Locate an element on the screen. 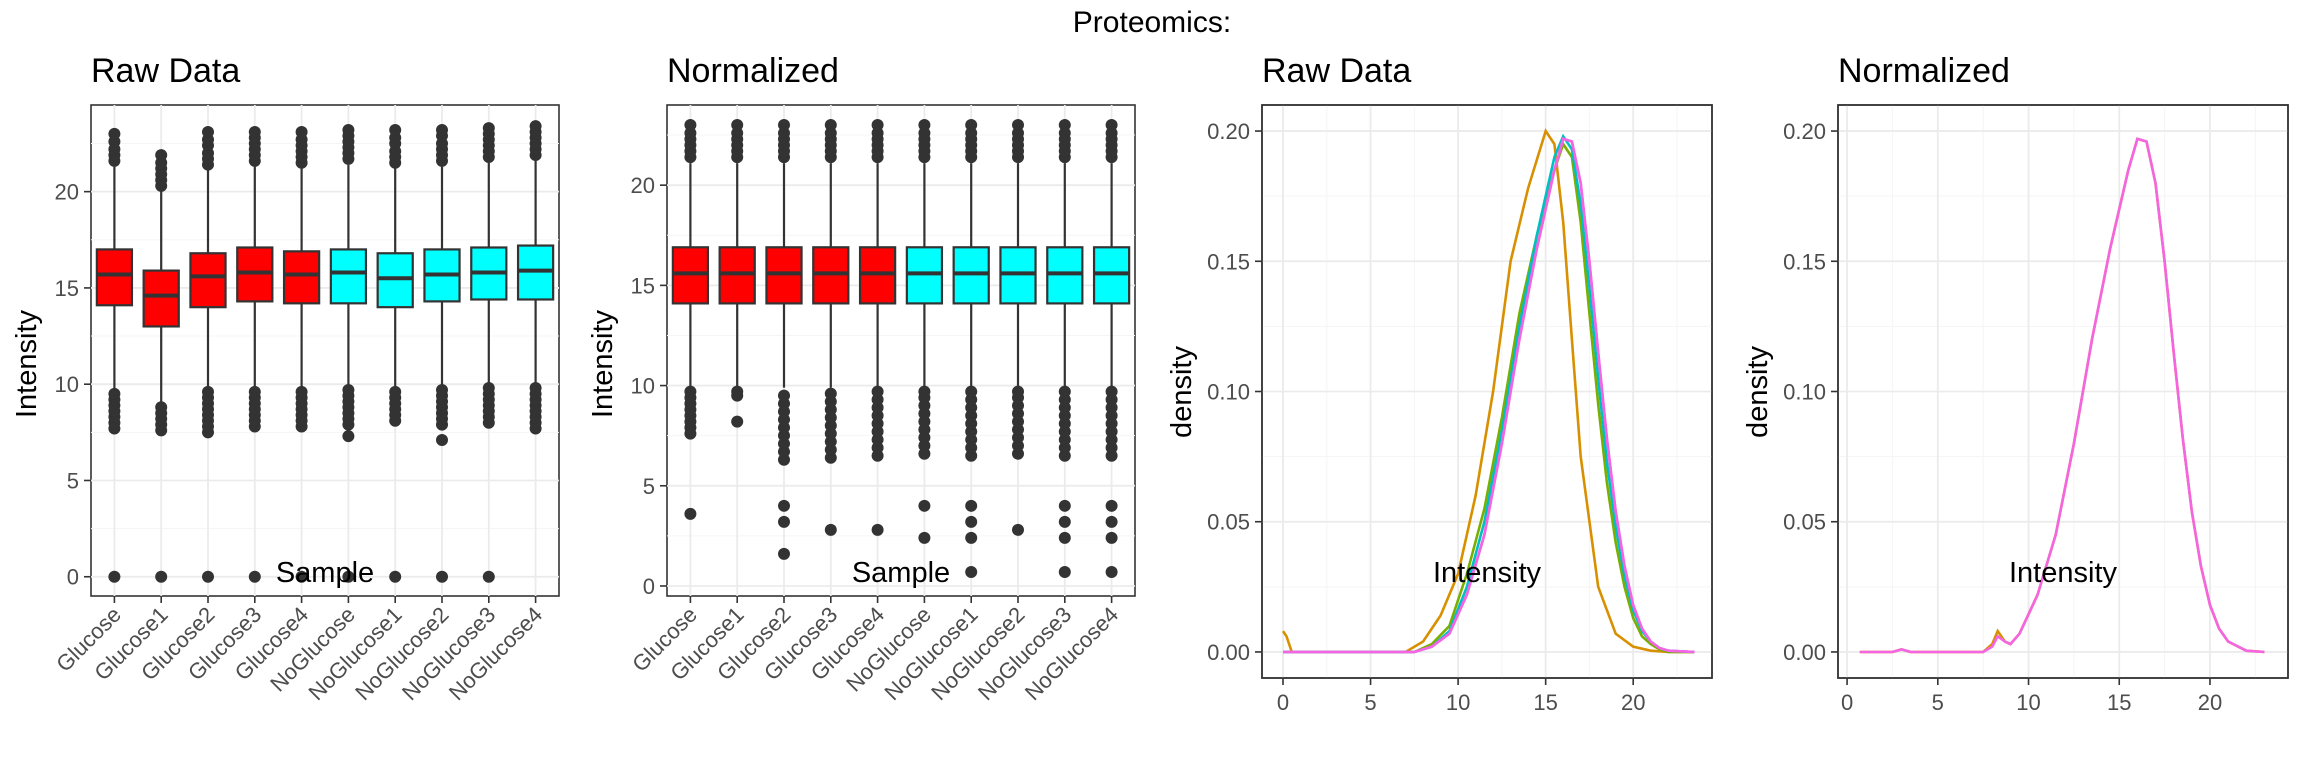 Image resolution: width=2304 pixels, height=768 pixels. raw-density-xtick-label: 15 is located at coordinates (1545, 702).